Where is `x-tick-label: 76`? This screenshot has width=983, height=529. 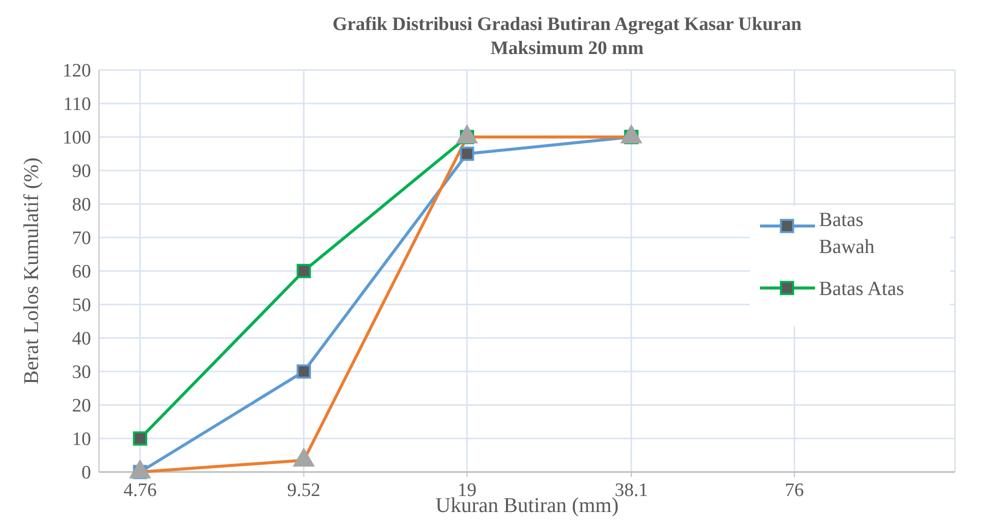 x-tick-label: 76 is located at coordinates (794, 490).